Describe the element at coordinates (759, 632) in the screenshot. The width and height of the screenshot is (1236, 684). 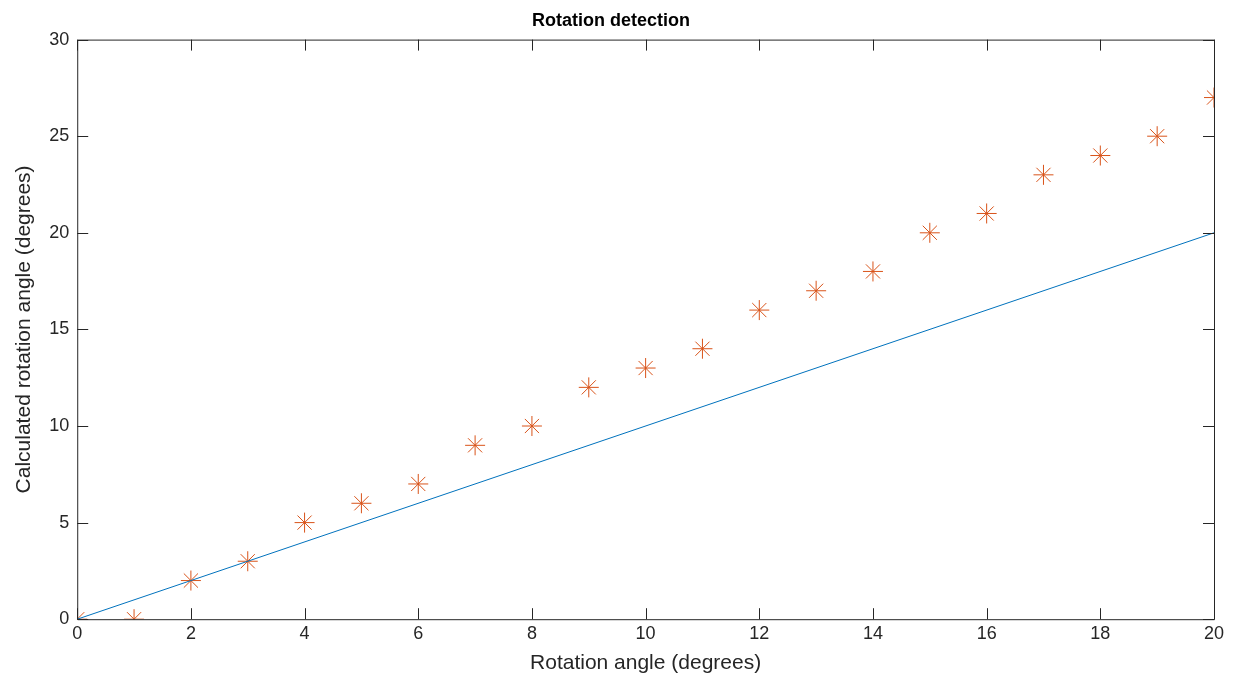
I see `x-tick-label: 12` at that location.